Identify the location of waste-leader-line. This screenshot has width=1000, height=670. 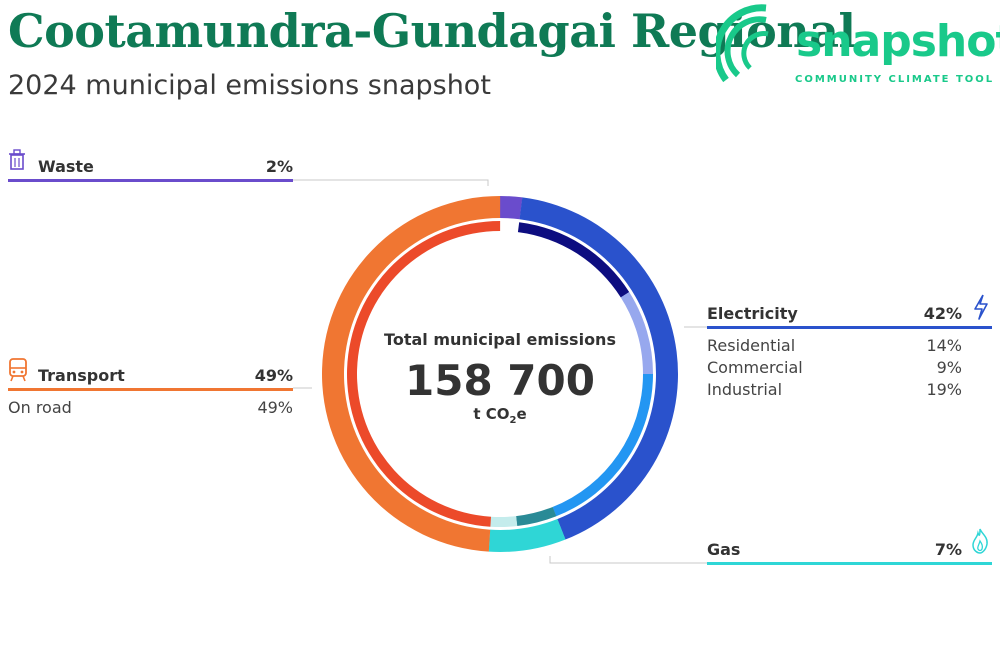
(391, 182).